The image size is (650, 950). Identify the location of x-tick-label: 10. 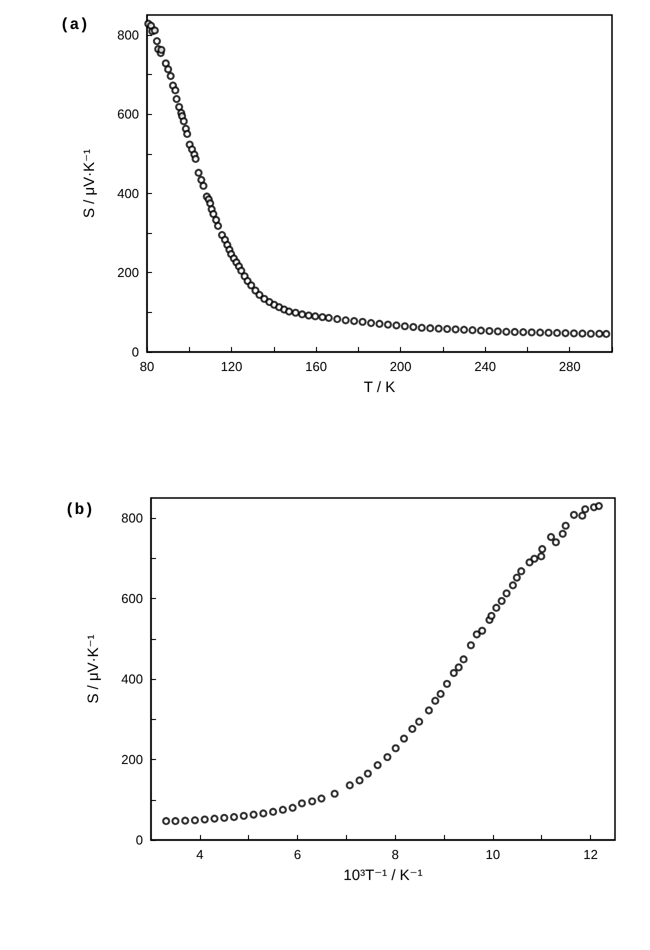
(493, 854).